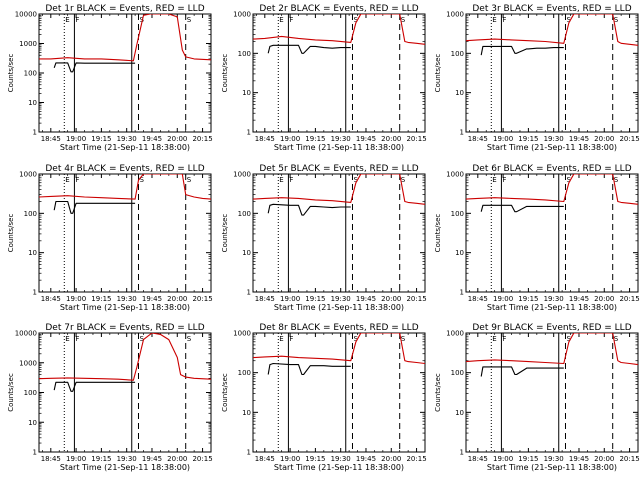 This screenshot has height=480, width=640. Describe the element at coordinates (338, 328) in the screenshot. I see `panel-title: Det 8r BLACK = Events, RED = LLD` at that location.